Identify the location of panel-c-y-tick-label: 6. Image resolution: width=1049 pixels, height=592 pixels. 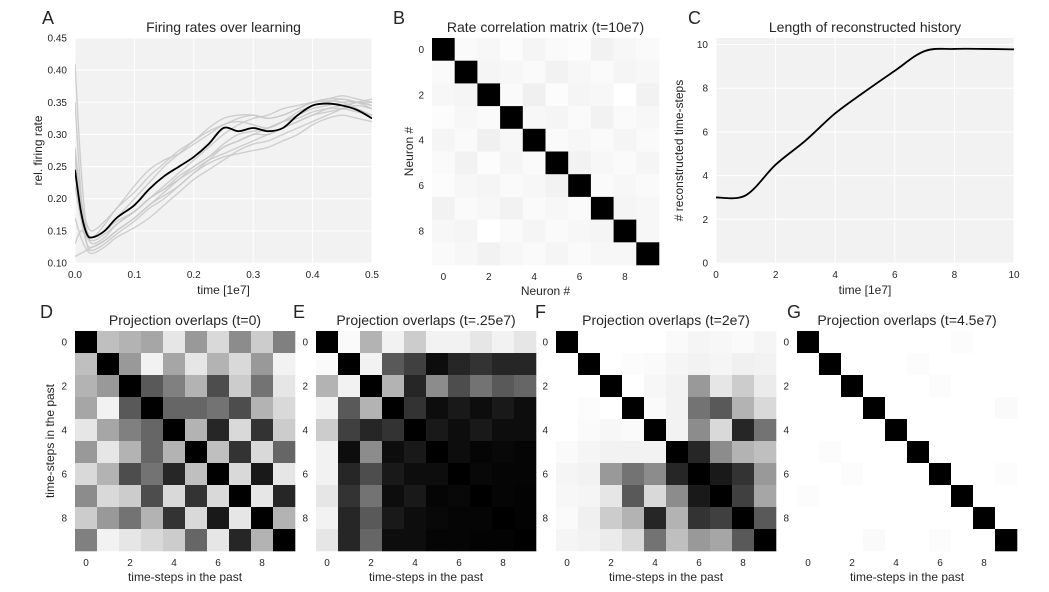
(705, 132).